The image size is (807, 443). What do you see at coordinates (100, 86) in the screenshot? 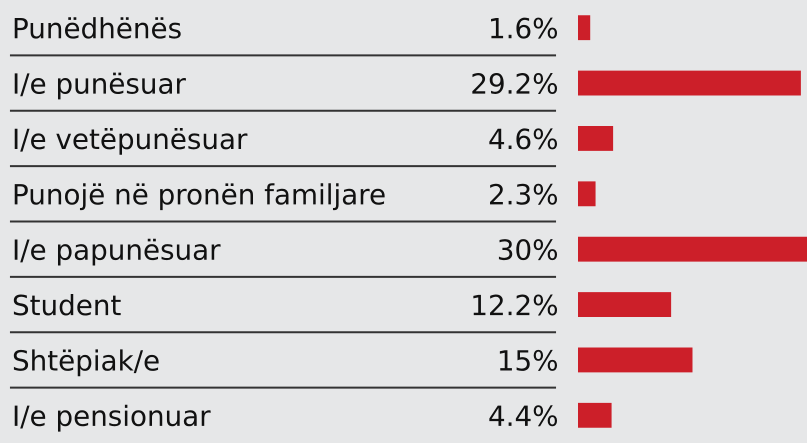
I see `y-tick-label: I/e punësuar` at bounding box center [100, 86].